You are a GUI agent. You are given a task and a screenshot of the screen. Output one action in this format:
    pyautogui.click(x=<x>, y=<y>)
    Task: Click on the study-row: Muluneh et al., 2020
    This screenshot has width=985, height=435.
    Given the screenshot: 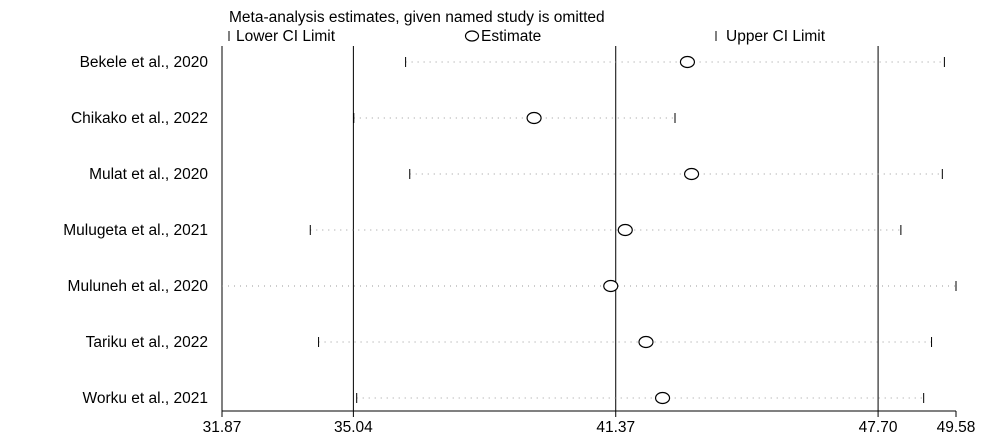 What is the action you would take?
    pyautogui.click(x=512, y=286)
    